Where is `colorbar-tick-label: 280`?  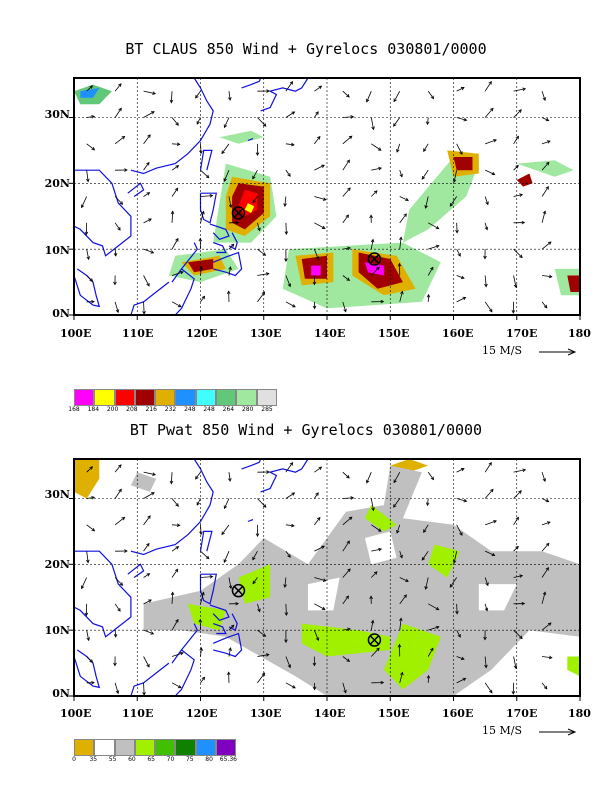 colorbar-tick-label: 280 is located at coordinates (247, 409).